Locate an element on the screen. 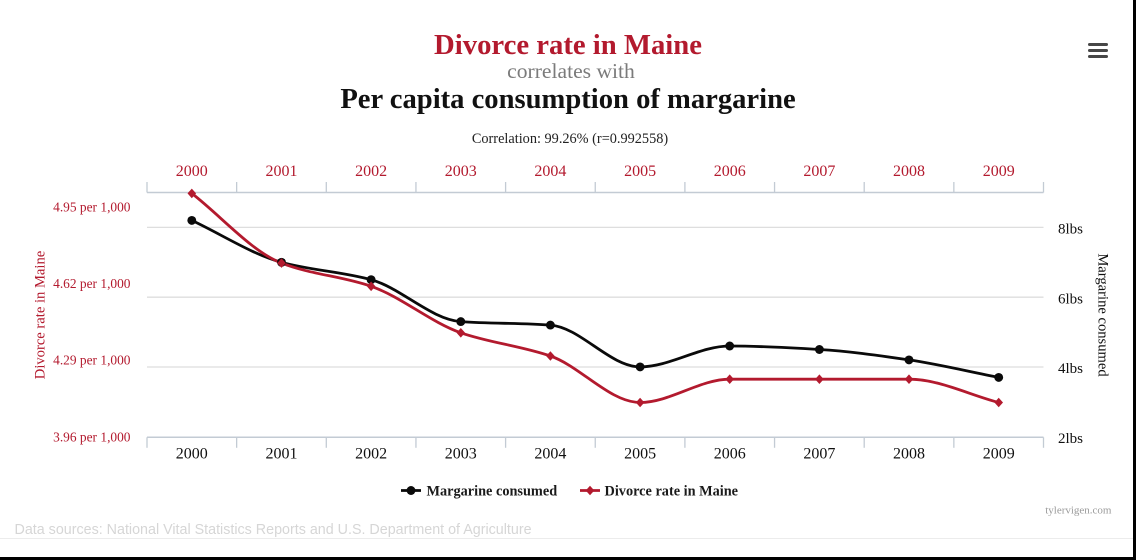 The width and height of the screenshot is (1136, 560). svg-text: tylervigen.com is located at coordinates (1078, 511).